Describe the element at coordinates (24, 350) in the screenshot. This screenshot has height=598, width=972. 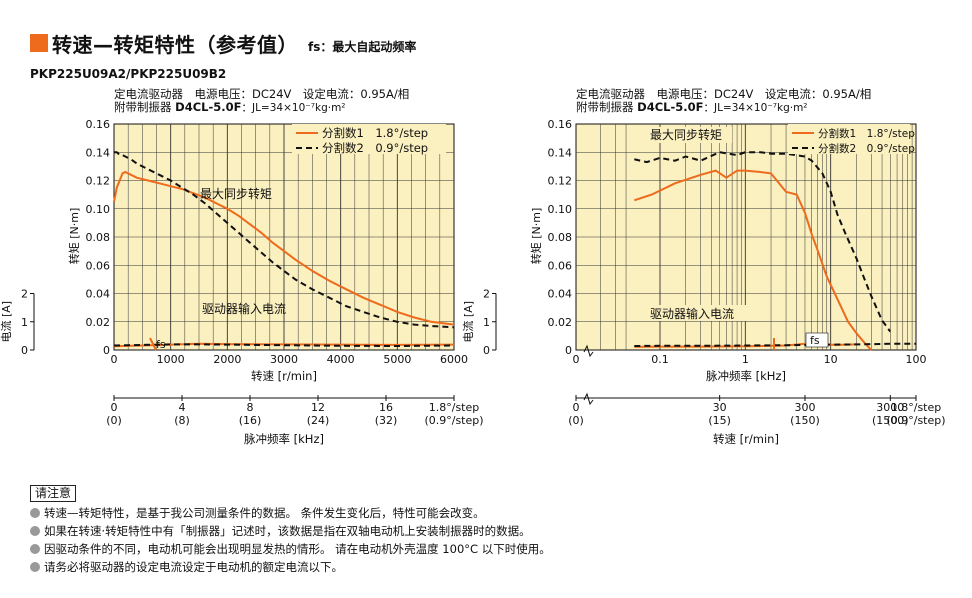
I see `current-tick-label: 0` at that location.